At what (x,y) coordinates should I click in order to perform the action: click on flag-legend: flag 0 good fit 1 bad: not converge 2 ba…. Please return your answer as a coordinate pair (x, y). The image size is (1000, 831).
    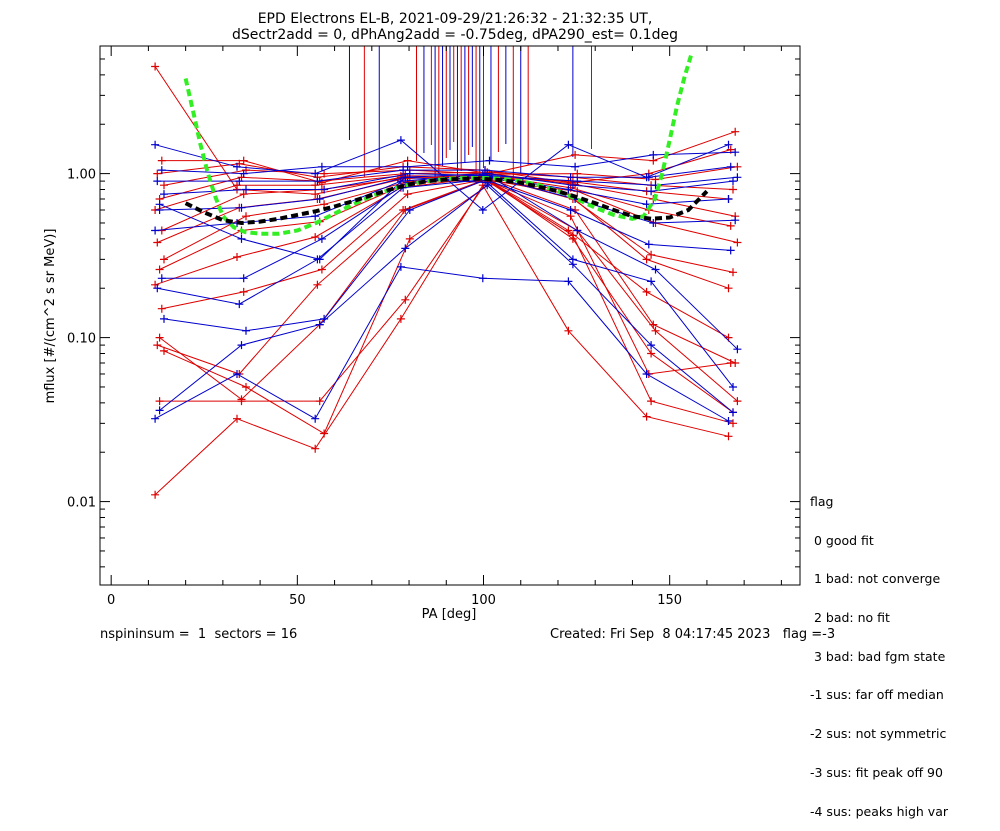
    Looking at the image, I should click on (879, 650).